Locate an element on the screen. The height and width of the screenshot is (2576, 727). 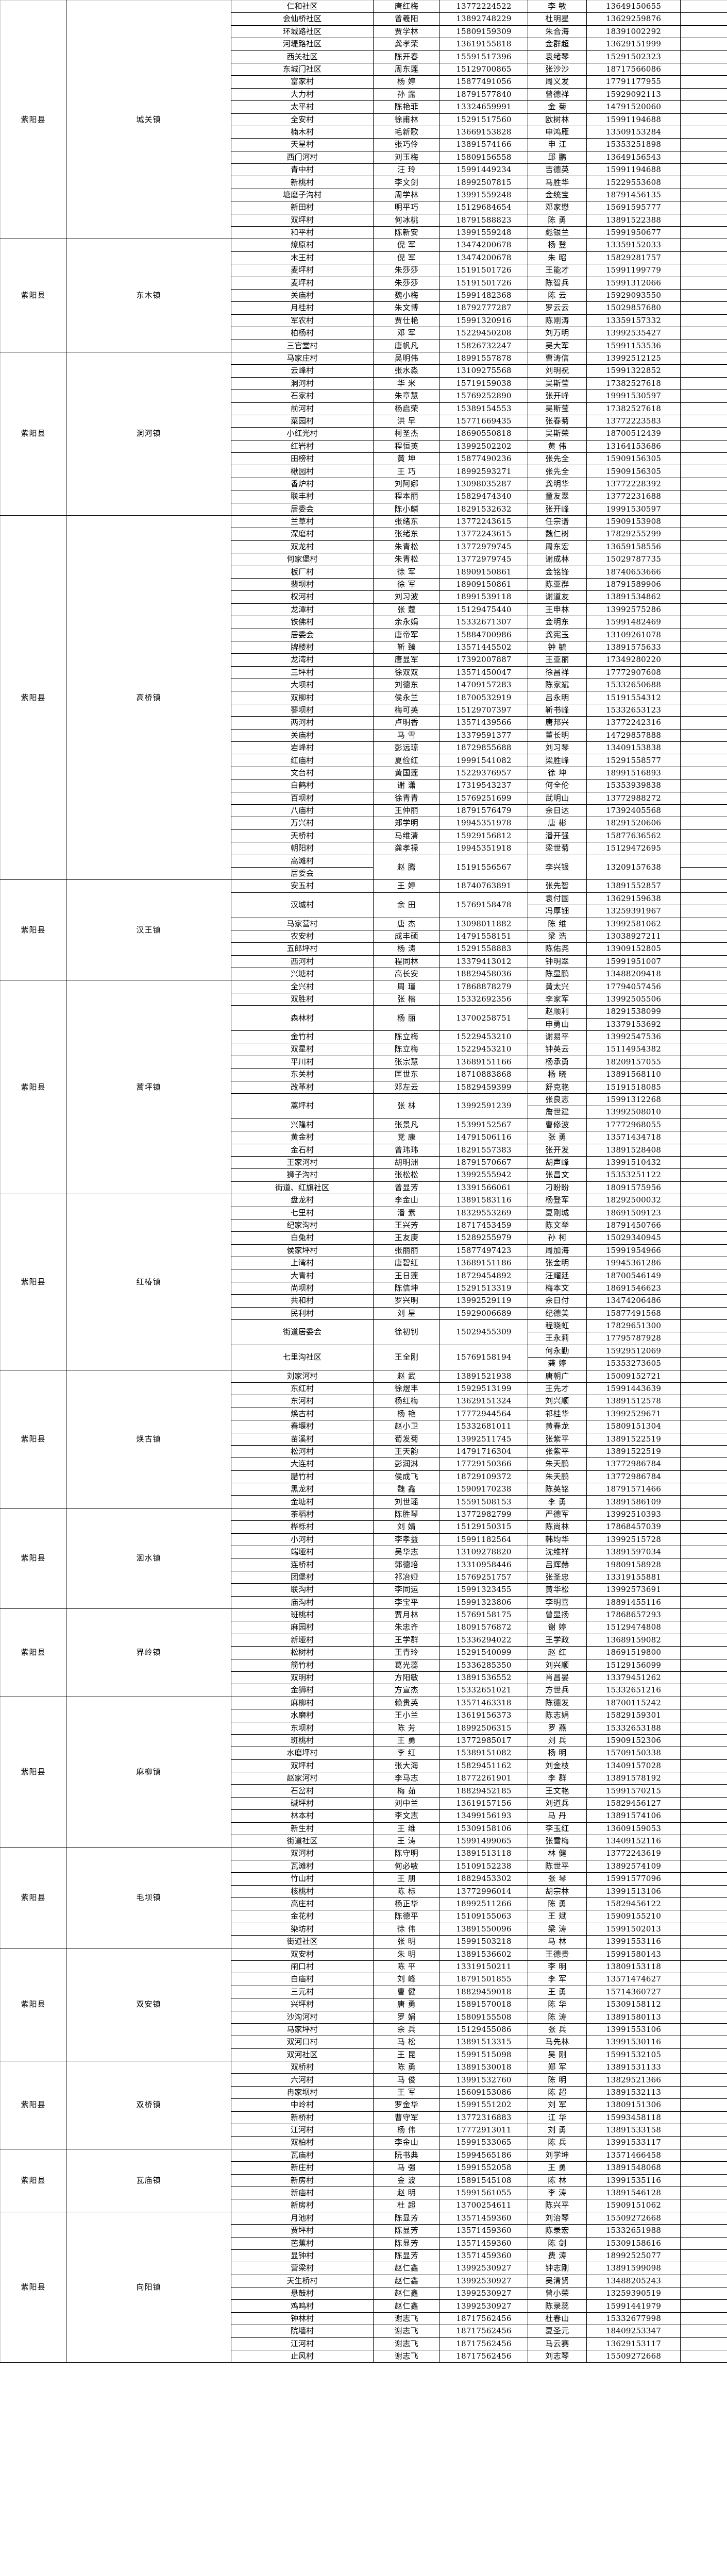
cell-contact-1-phone: 15769158194 is located at coordinates (483, 1357).